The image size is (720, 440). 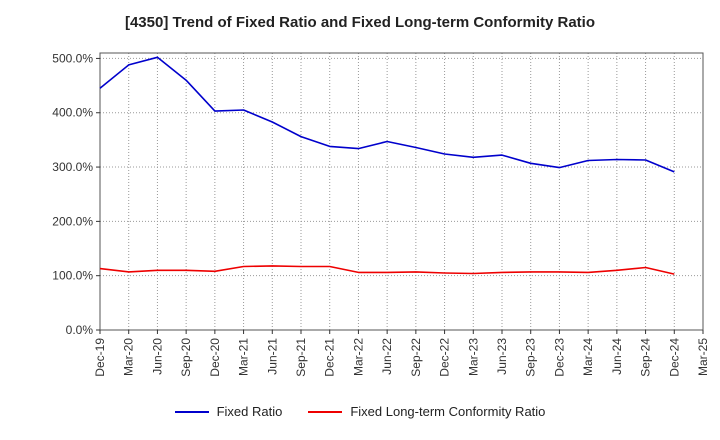 What do you see at coordinates (445, 357) in the screenshot?
I see `tick-label-x: Dec-22` at bounding box center [445, 357].